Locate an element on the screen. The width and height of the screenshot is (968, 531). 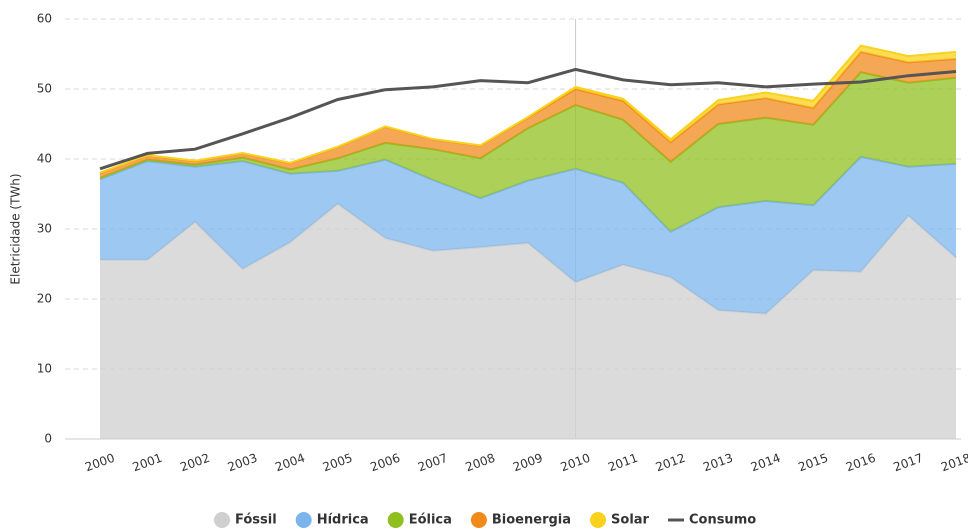
x-tick-label: 2018 is located at coordinates (953, 463).